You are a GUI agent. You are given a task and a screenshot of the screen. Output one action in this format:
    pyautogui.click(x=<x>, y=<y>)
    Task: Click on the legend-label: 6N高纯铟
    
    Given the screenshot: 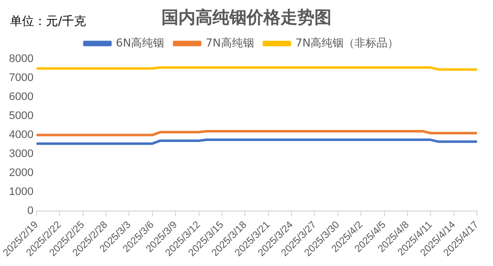 What is the action you would take?
    pyautogui.click(x=140, y=43)
    